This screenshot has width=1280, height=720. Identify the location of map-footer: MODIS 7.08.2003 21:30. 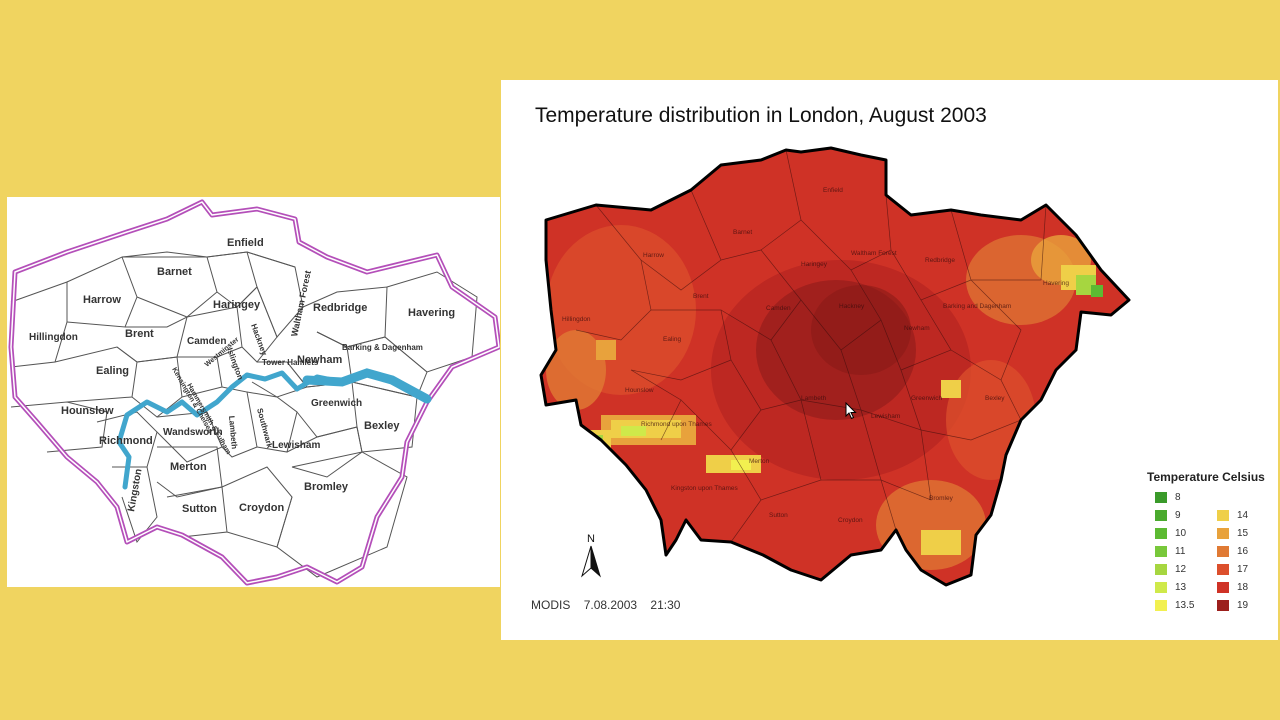
(610, 605).